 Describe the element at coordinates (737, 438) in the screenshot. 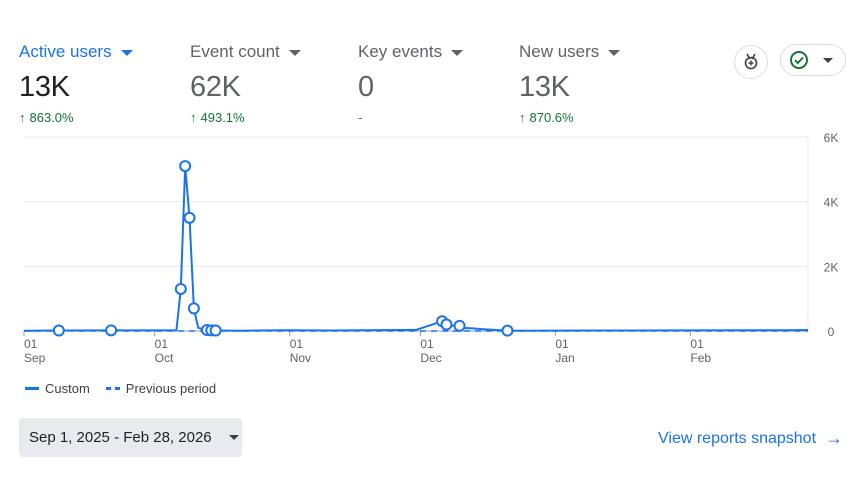

I see `snapshot-link-label: View reports snapshot` at that location.